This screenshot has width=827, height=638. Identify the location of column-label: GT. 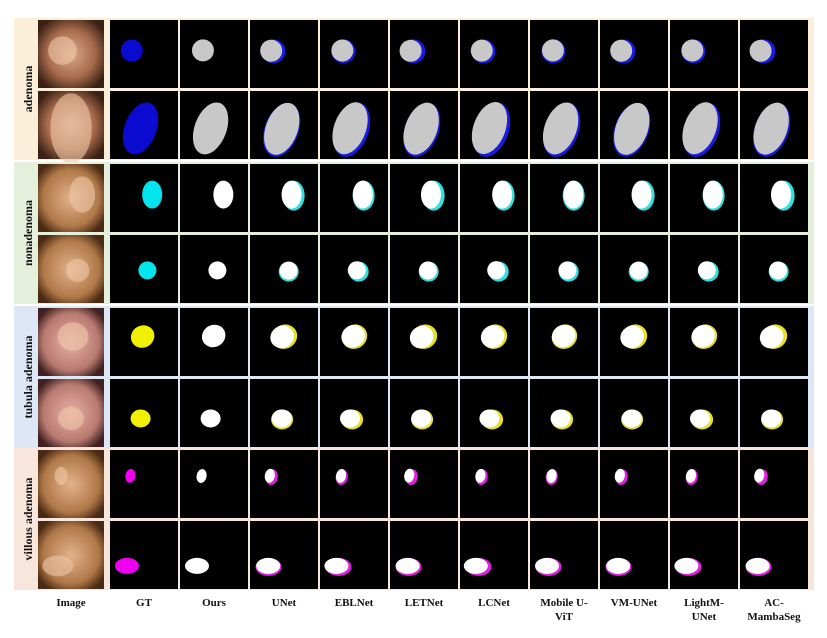
(144, 603).